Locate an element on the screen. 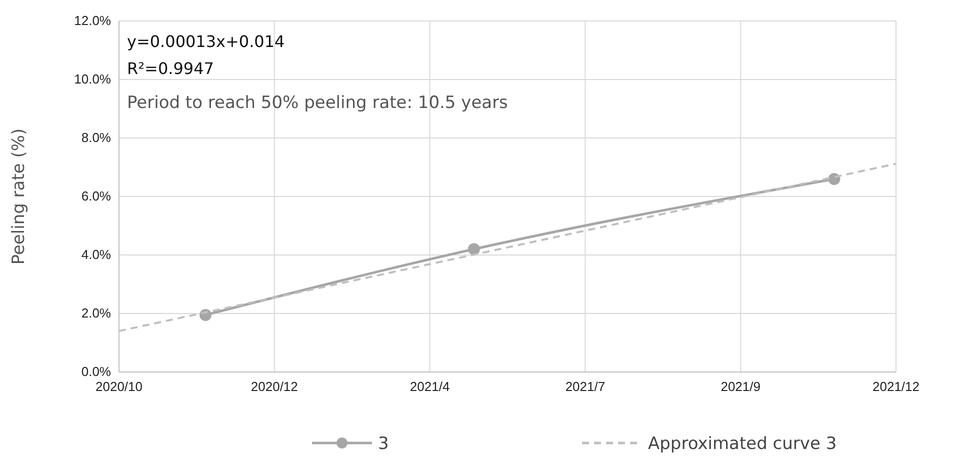 This screenshot has height=465, width=953. x-tick-label: 2021/4 is located at coordinates (430, 386).